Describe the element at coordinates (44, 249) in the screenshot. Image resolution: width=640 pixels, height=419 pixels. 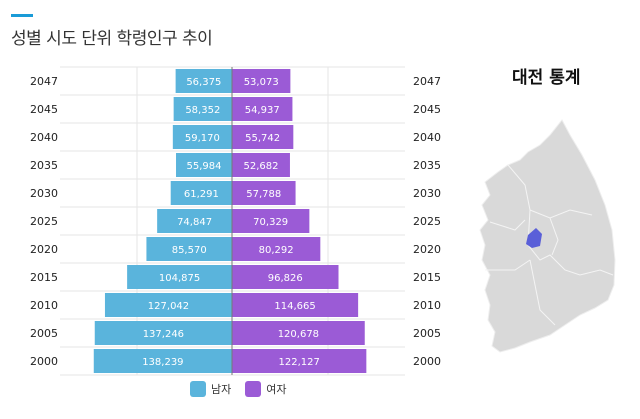
I see `year-label-left: 2020` at that location.